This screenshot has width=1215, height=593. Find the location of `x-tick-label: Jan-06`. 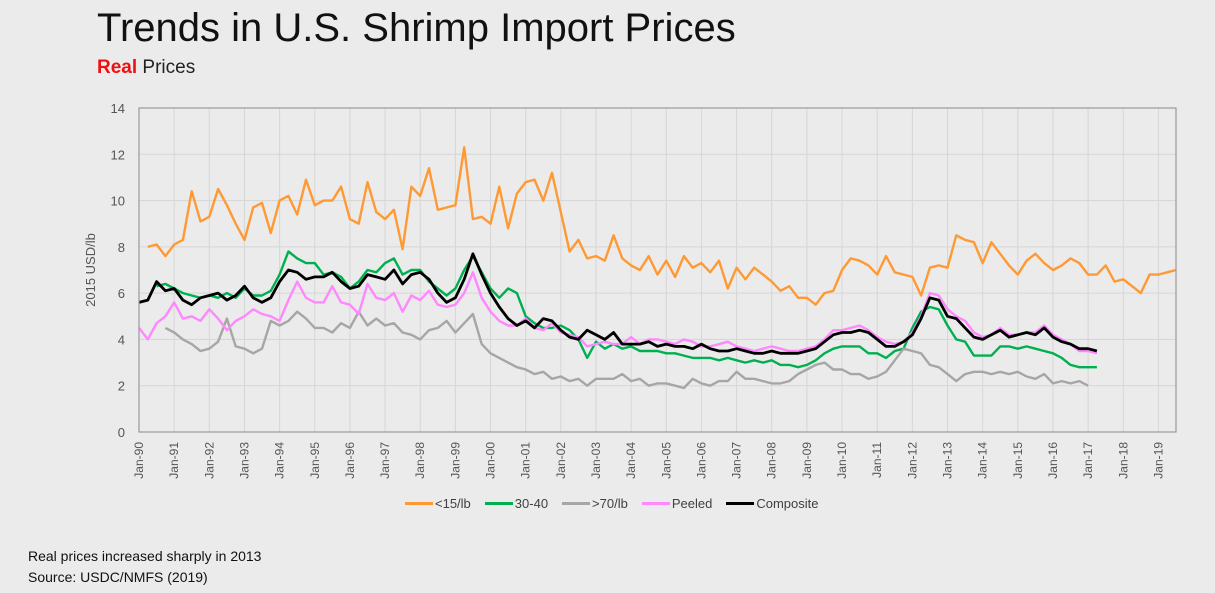

x-tick-label: Jan-06 is located at coordinates (701, 460).